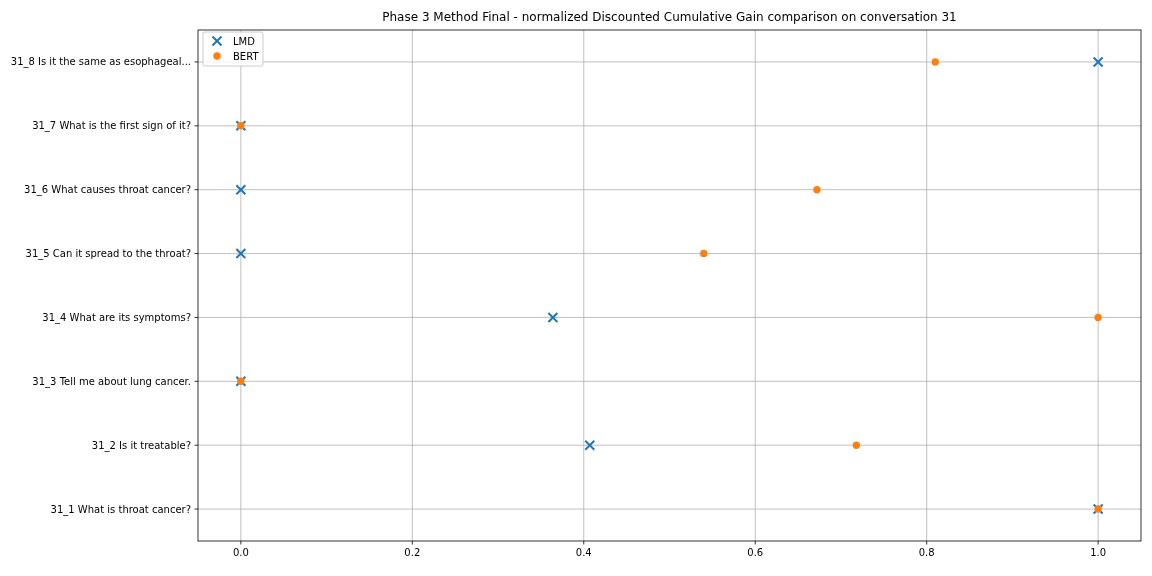 Image resolution: width=1152 pixels, height=576 pixels. I want to click on x-tick-label: 0.2, so click(412, 552).